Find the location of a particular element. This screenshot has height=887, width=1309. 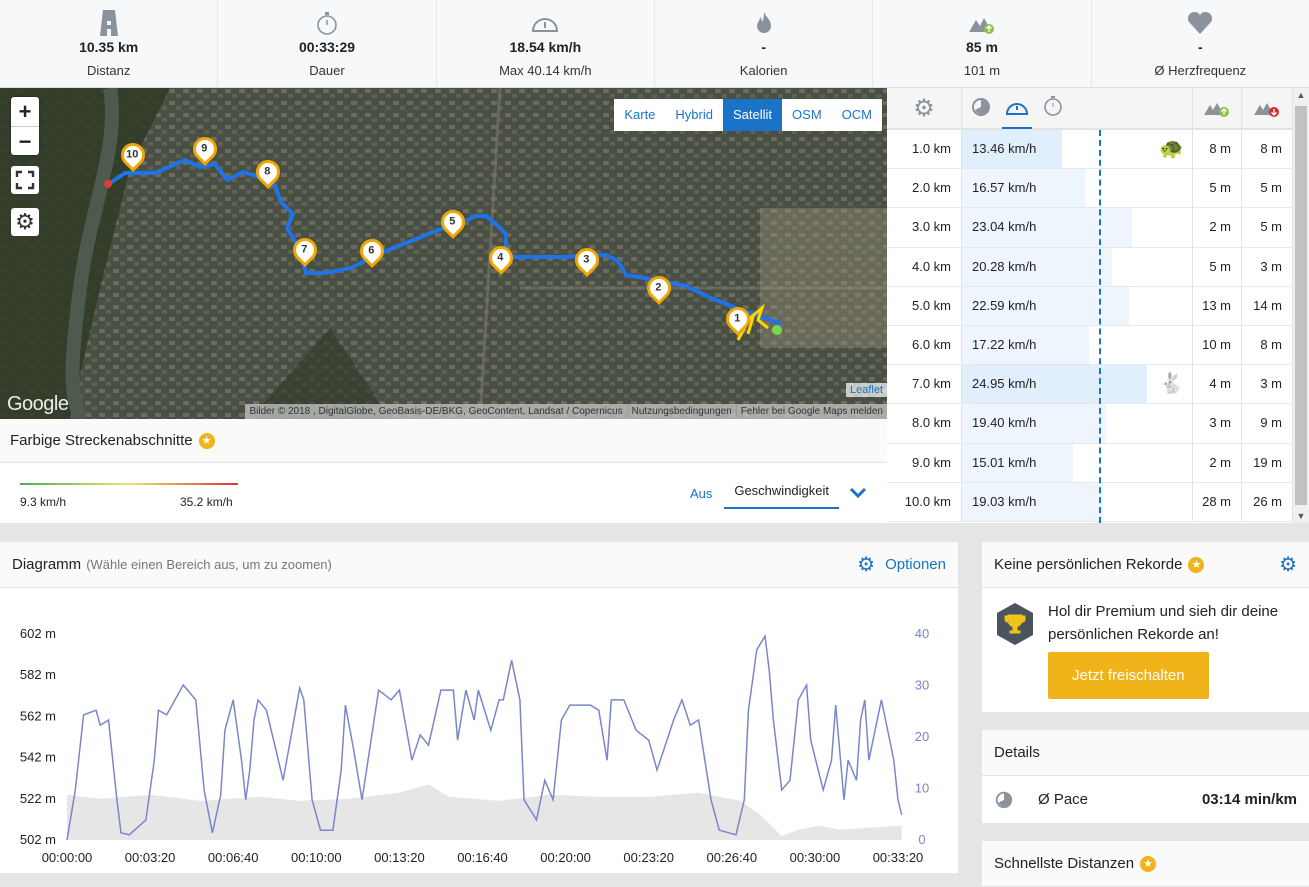

table-header: ⚙ is located at coordinates (1098, 109).